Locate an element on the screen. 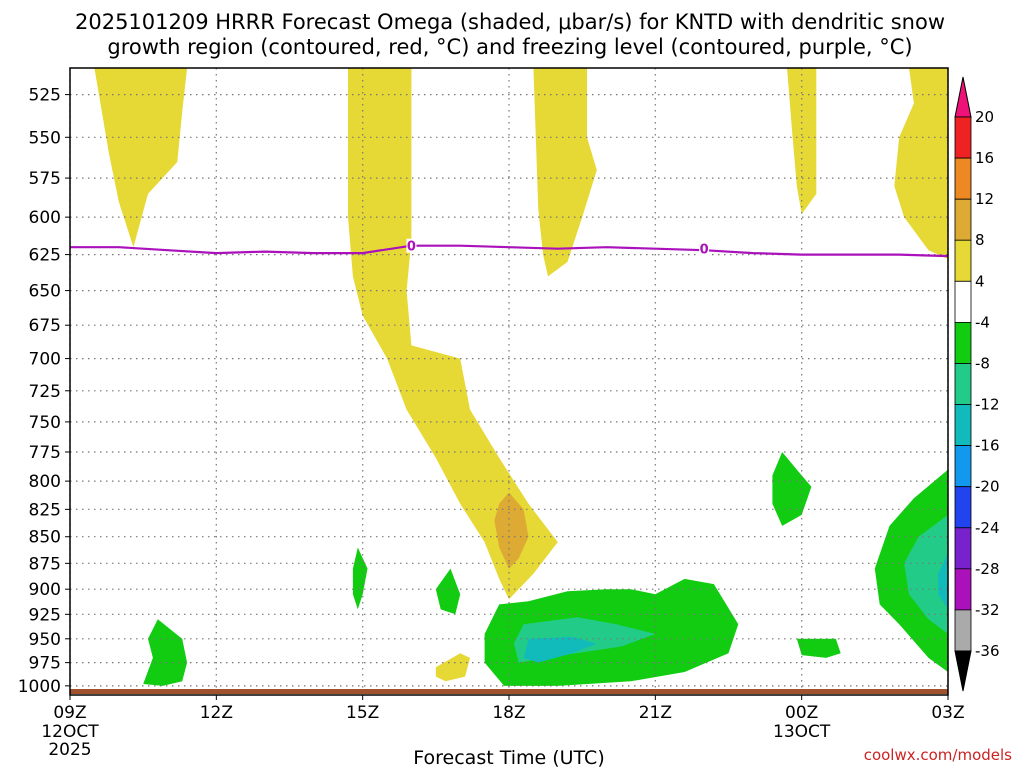 The image size is (1024, 768). y-tick-label: 975 is located at coordinates (45, 664).